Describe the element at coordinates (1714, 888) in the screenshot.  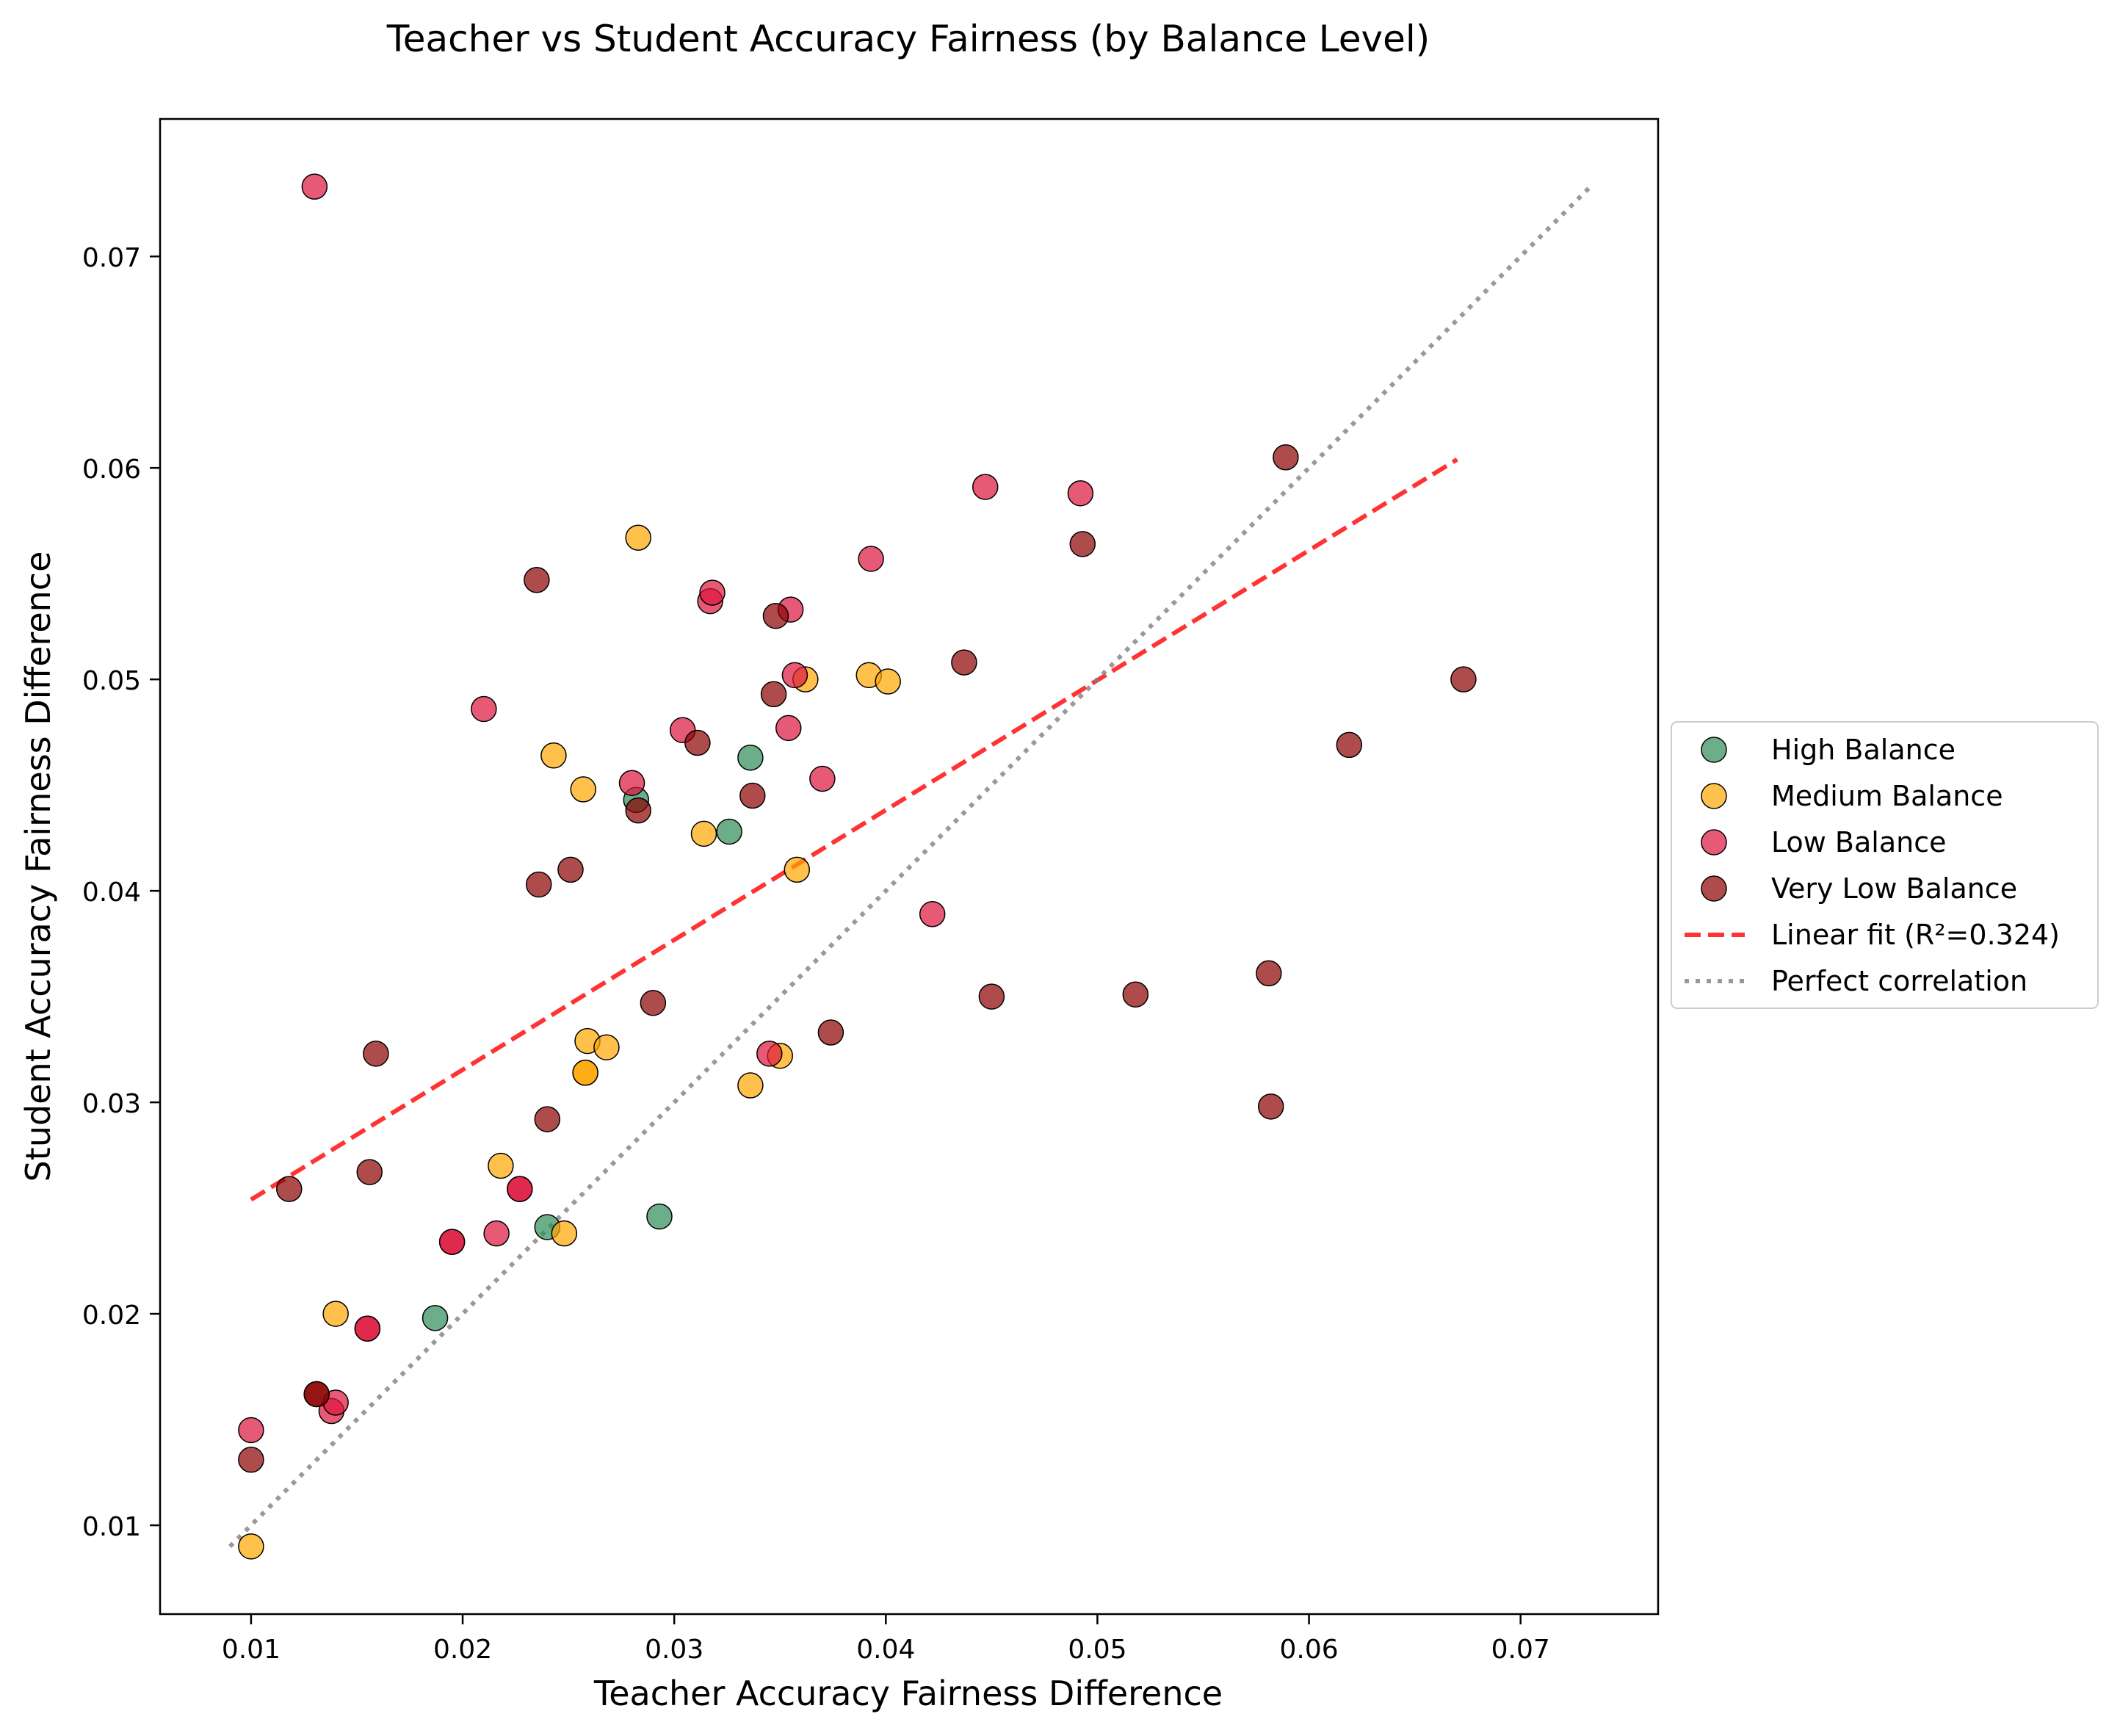
I see `legend-marker-very-low-balance` at that location.